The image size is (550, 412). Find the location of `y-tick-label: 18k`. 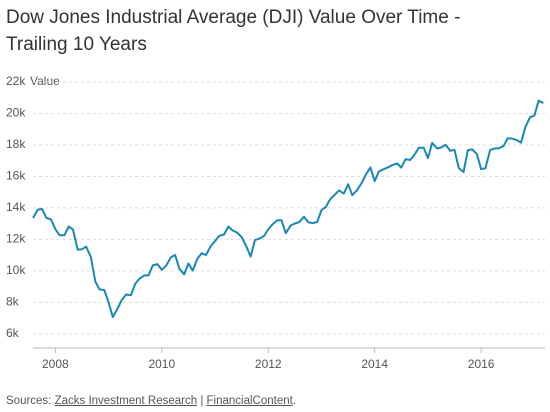

y-tick-label: 18k is located at coordinates (16, 144).